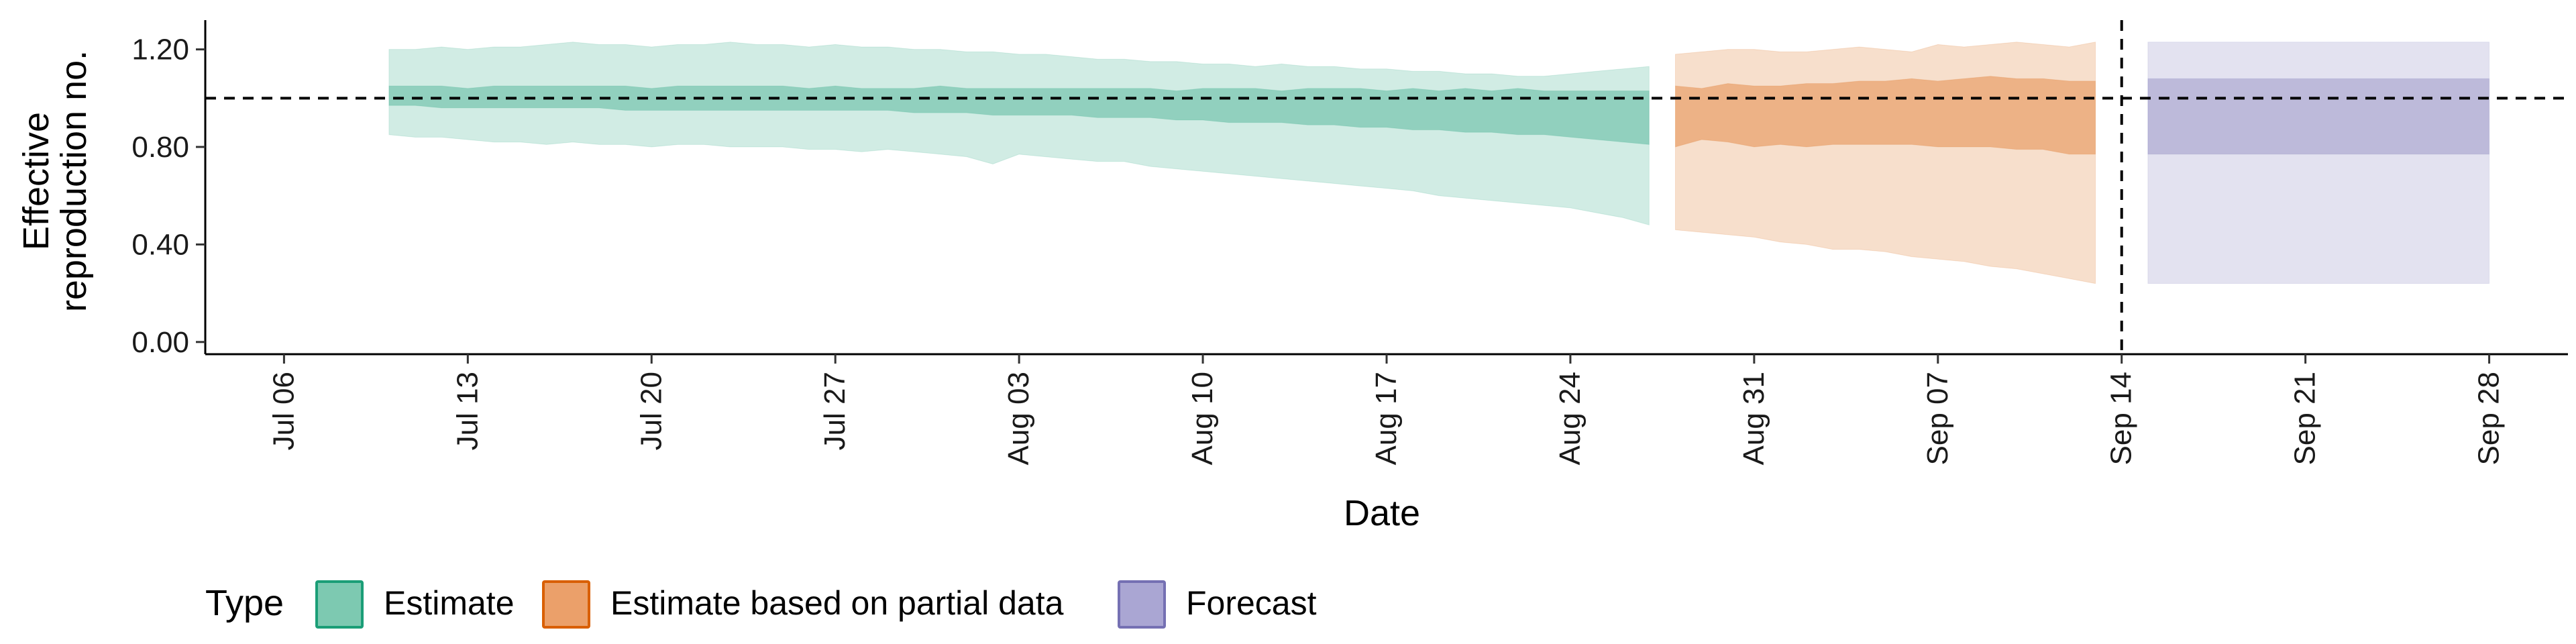  Describe the element at coordinates (1753, 418) in the screenshot. I see `x-tick-label: Aug 31` at that location.